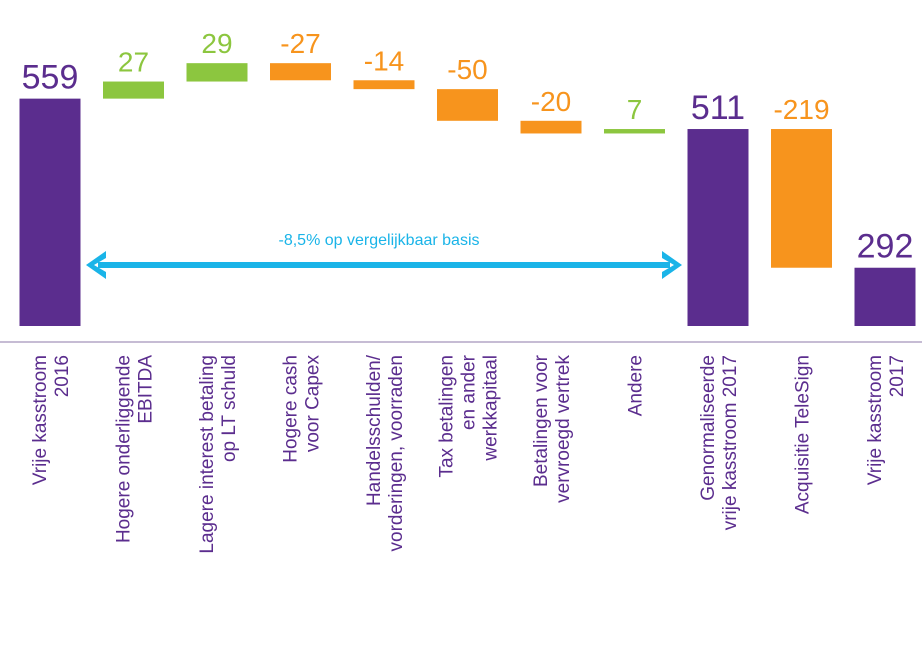 This screenshot has height=648, width=922. What do you see at coordinates (385, 452) in the screenshot?
I see `category-label: Handelsschulden/vorderingen, voorraden` at bounding box center [385, 452].